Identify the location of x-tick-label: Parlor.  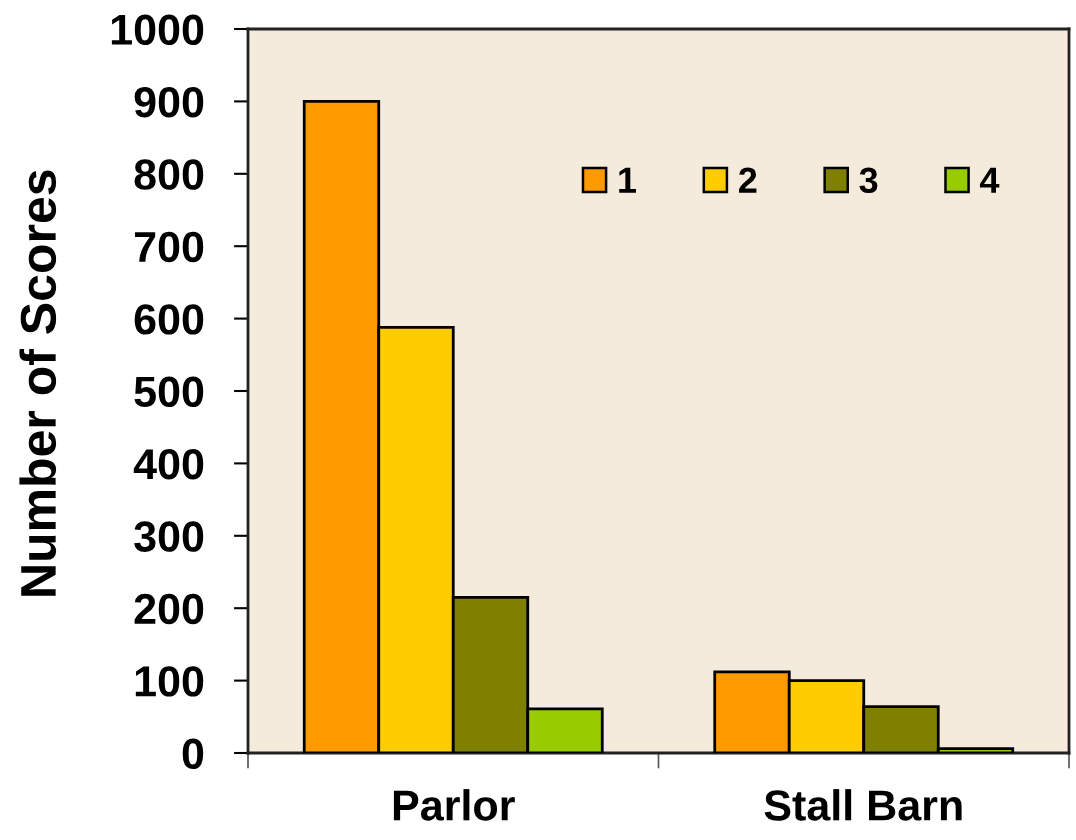
(454, 805).